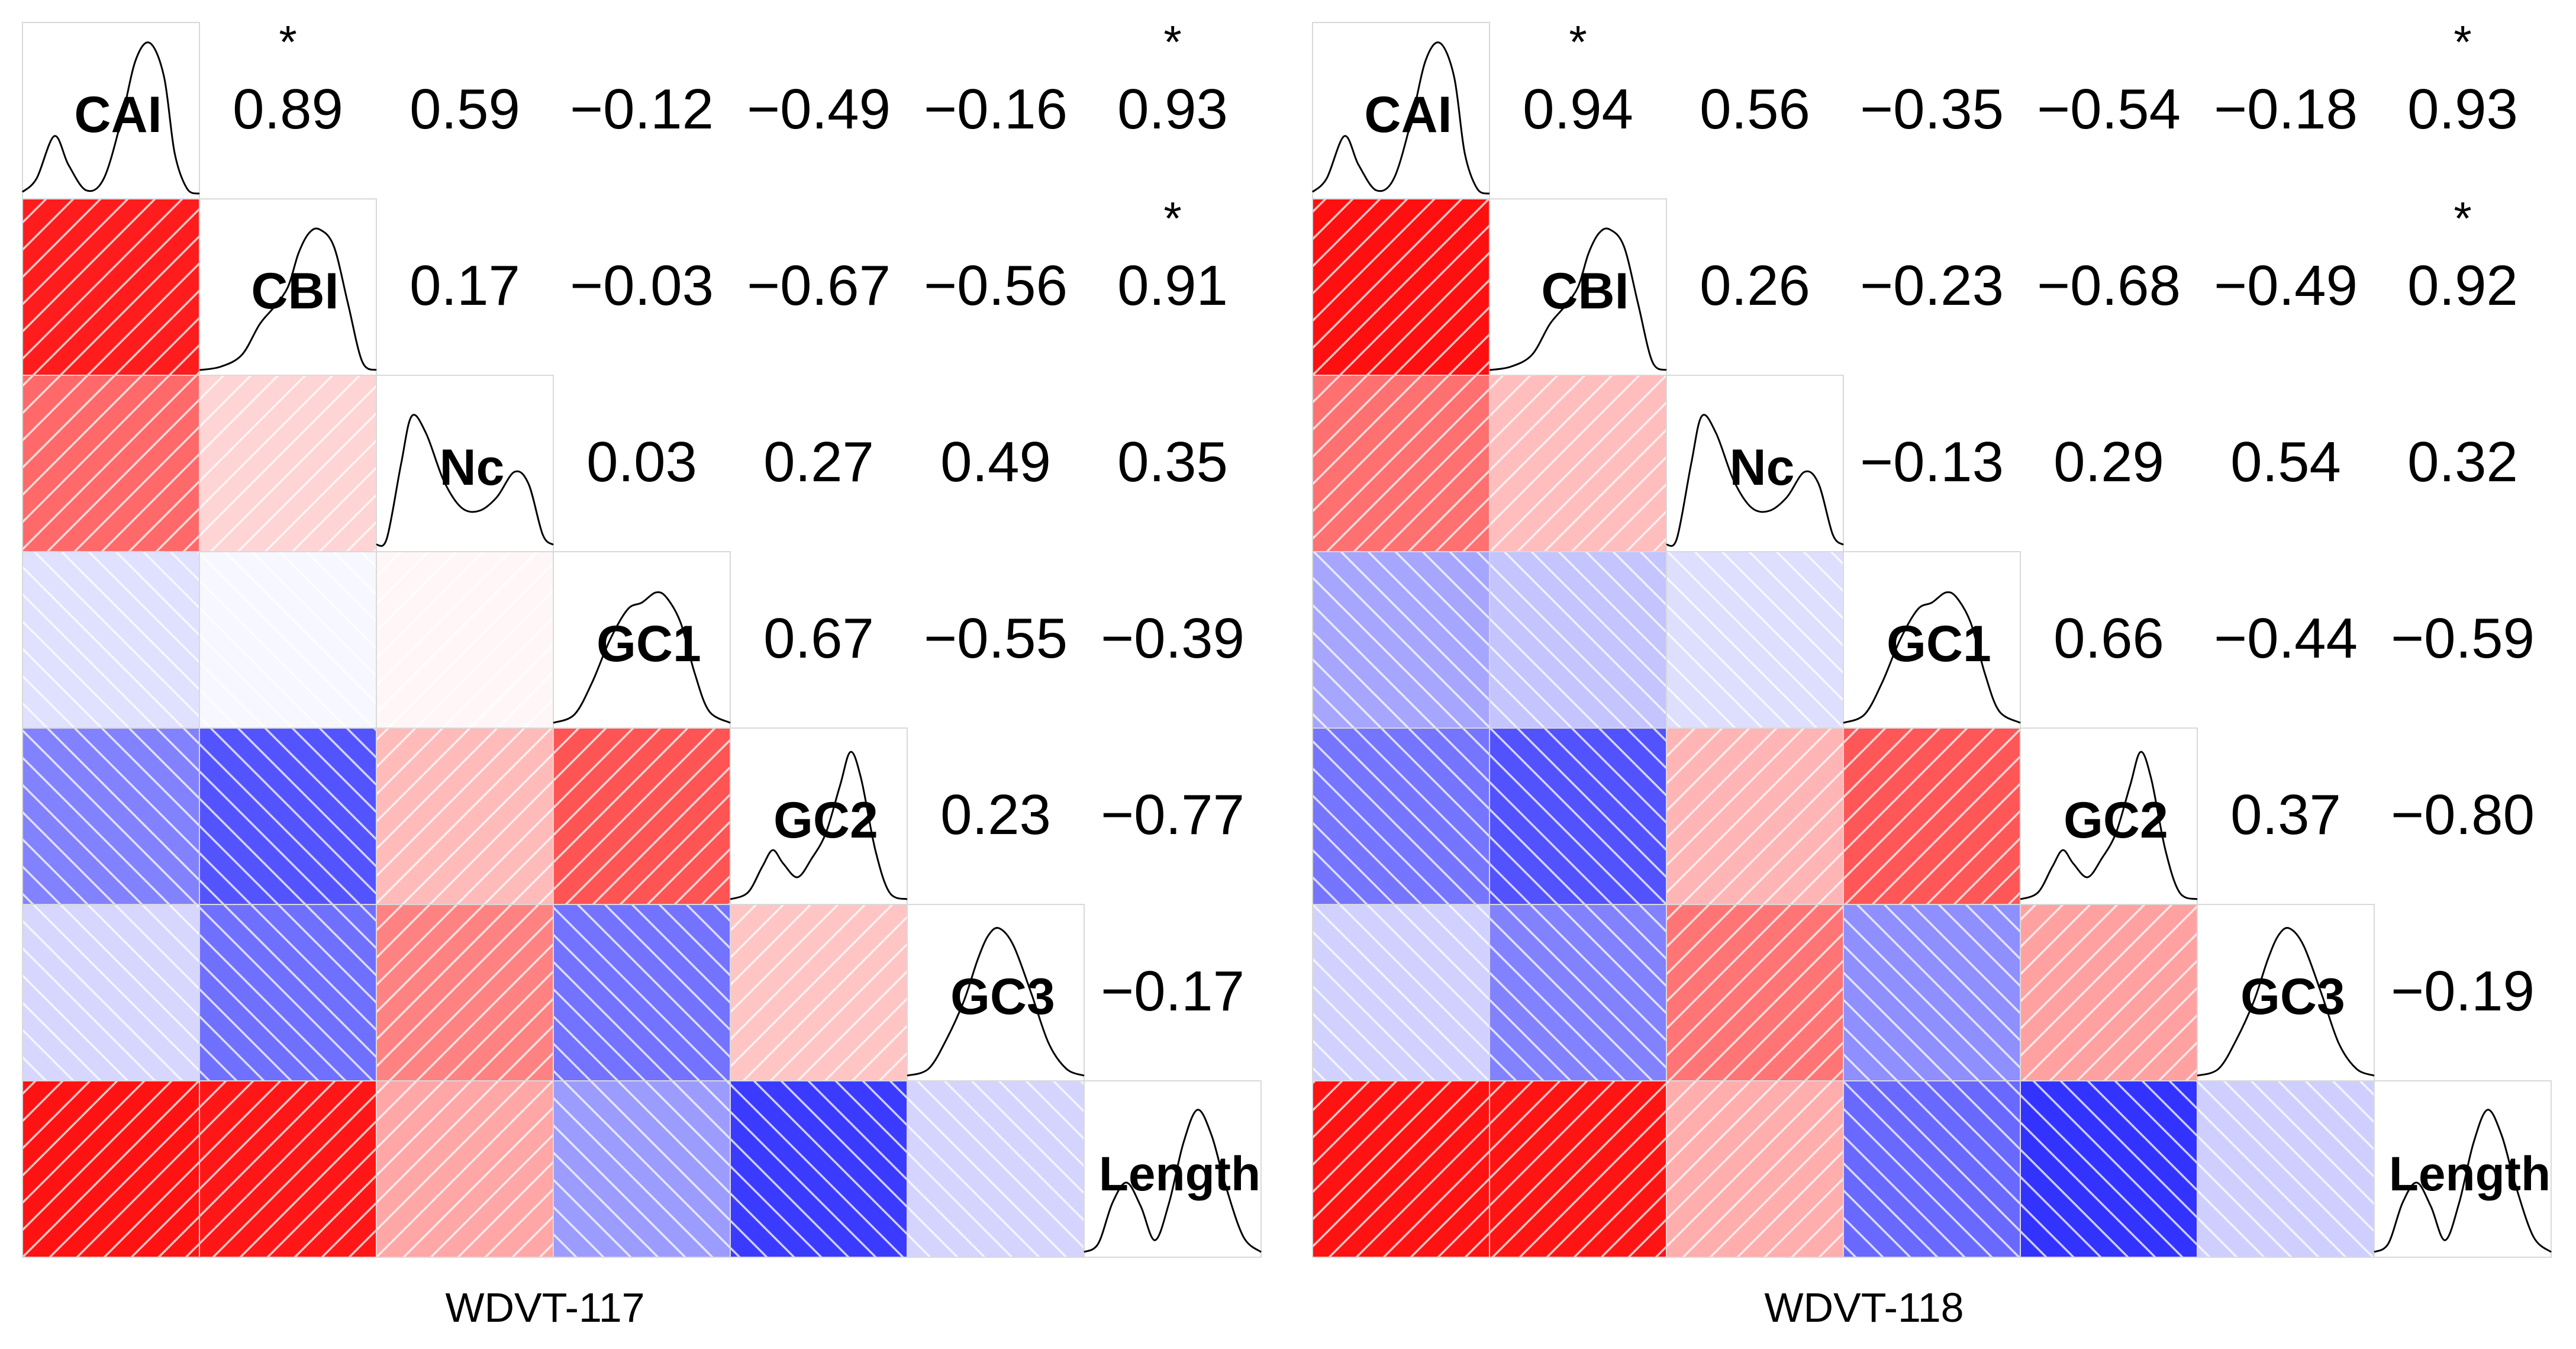 Image resolution: width=2576 pixels, height=1349 pixels. I want to click on corr-value-cai-gc2: −0.54, so click(2109, 109).